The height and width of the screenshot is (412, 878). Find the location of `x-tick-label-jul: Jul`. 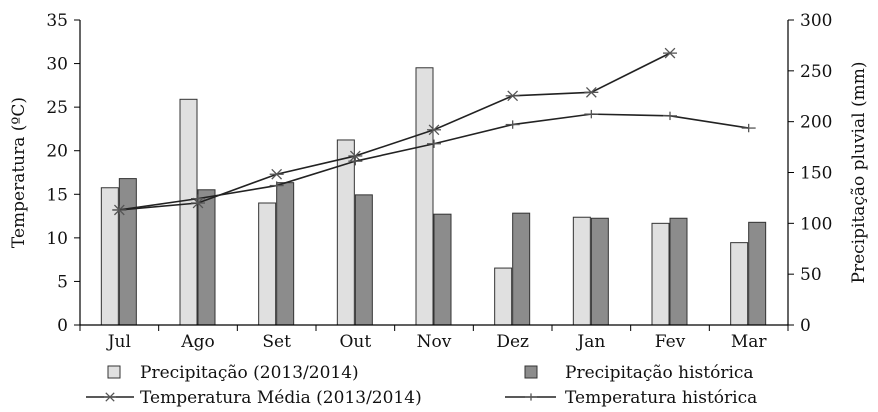

x-tick-label-jul: Jul is located at coordinates (118, 342).